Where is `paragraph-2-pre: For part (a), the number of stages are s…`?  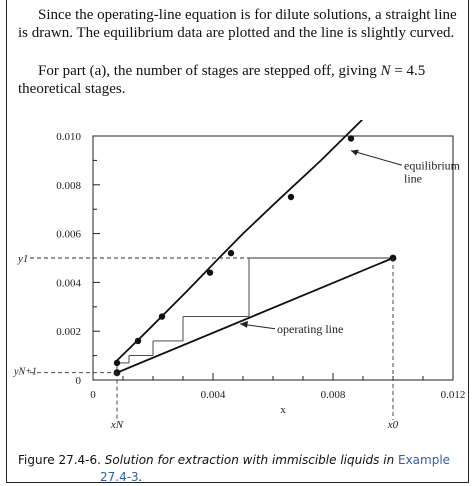 paragraph-2-pre: For part (a), the number of stages are s… is located at coordinates (209, 71).